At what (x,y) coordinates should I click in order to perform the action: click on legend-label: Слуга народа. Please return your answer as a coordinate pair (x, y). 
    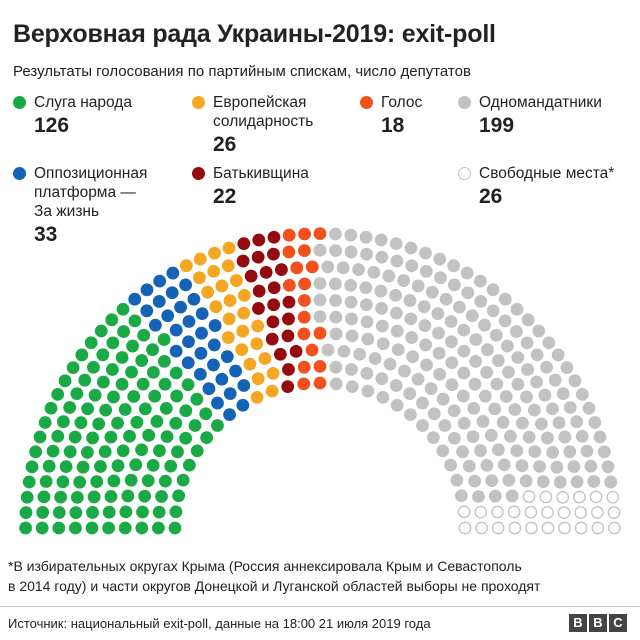
    Looking at the image, I should click on (83, 102).